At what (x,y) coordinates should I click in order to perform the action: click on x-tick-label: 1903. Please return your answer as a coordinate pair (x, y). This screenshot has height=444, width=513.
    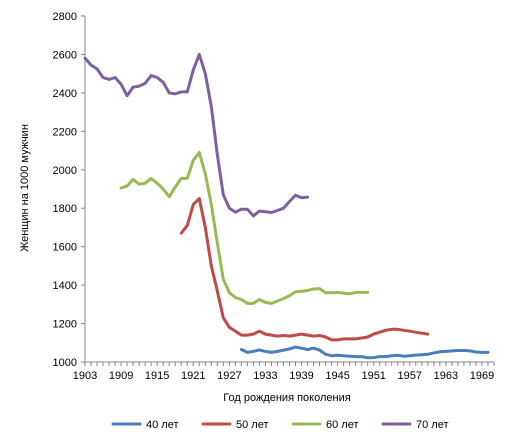
    Looking at the image, I should click on (85, 376).